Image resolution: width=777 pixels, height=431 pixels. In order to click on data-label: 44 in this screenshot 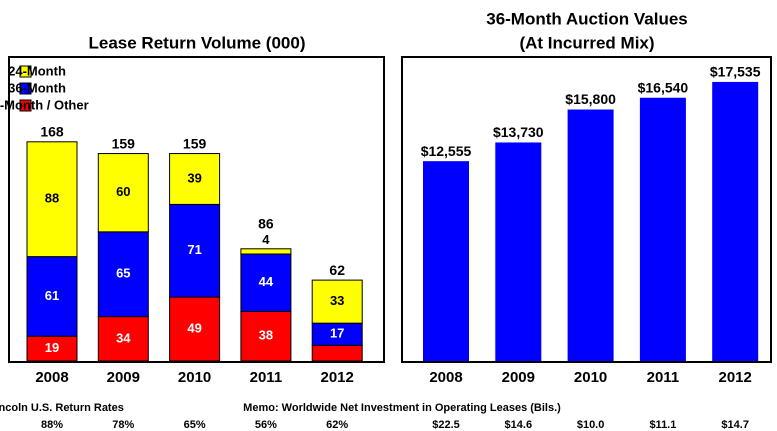, I will do `click(266, 281)`.